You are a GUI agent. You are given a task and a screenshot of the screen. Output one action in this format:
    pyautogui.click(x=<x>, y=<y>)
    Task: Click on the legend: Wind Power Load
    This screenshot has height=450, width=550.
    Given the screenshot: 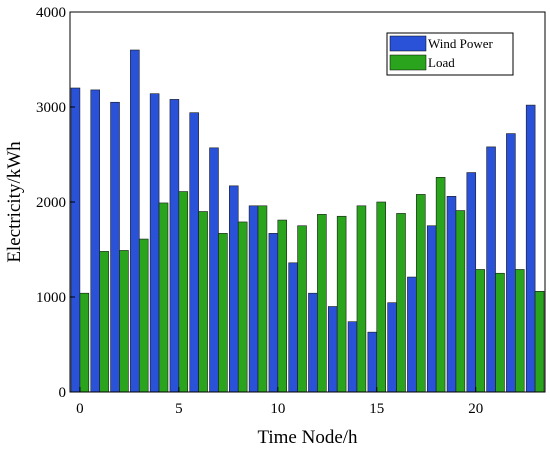 What is the action you would take?
    pyautogui.click(x=450, y=54)
    